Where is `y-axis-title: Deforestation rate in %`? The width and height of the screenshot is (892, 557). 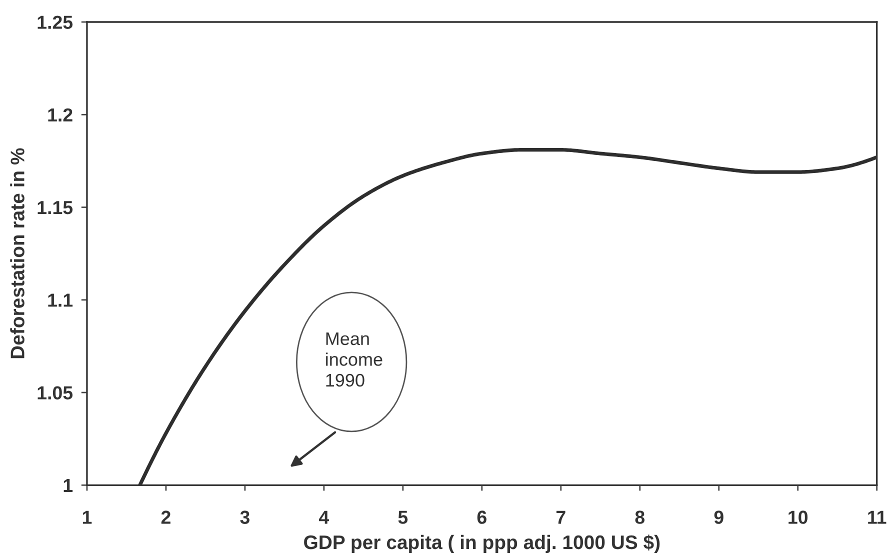 y-axis-title: Deforestation rate in % is located at coordinates (17, 253).